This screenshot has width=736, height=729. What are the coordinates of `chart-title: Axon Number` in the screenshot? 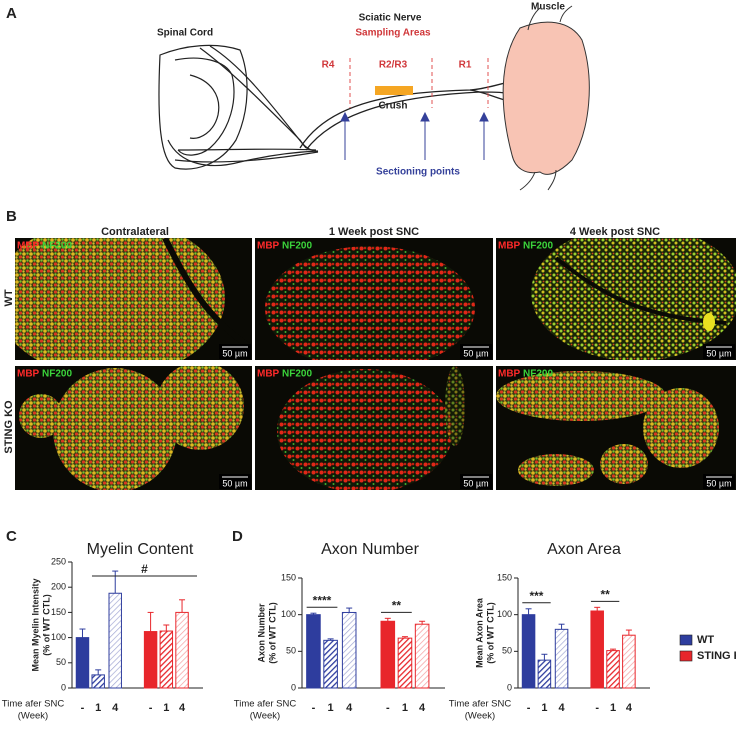 It's located at (370, 549).